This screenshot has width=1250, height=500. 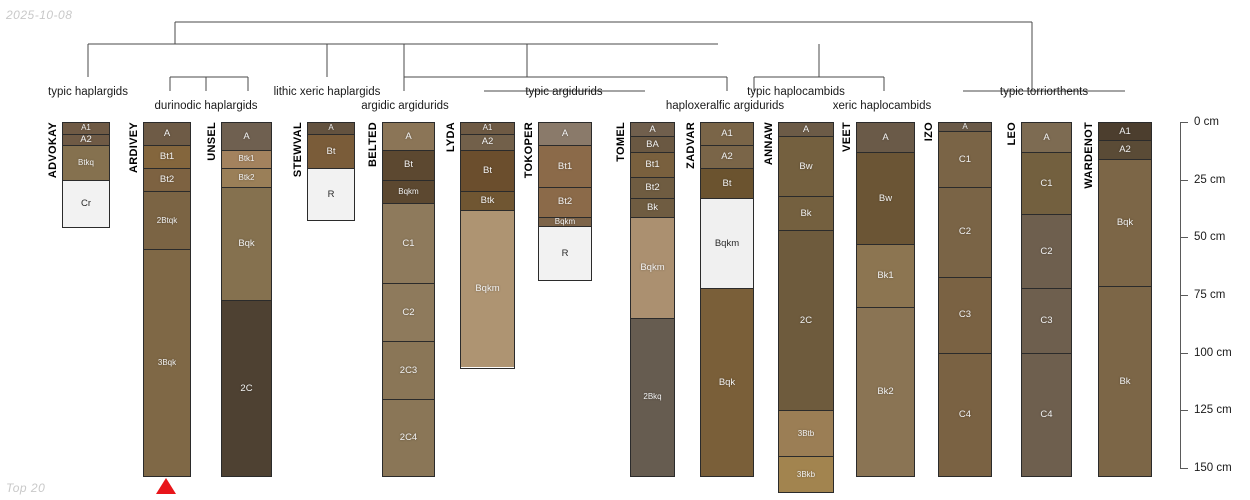 What do you see at coordinates (487, 201) in the screenshot?
I see `horizon: Btk` at bounding box center [487, 201].